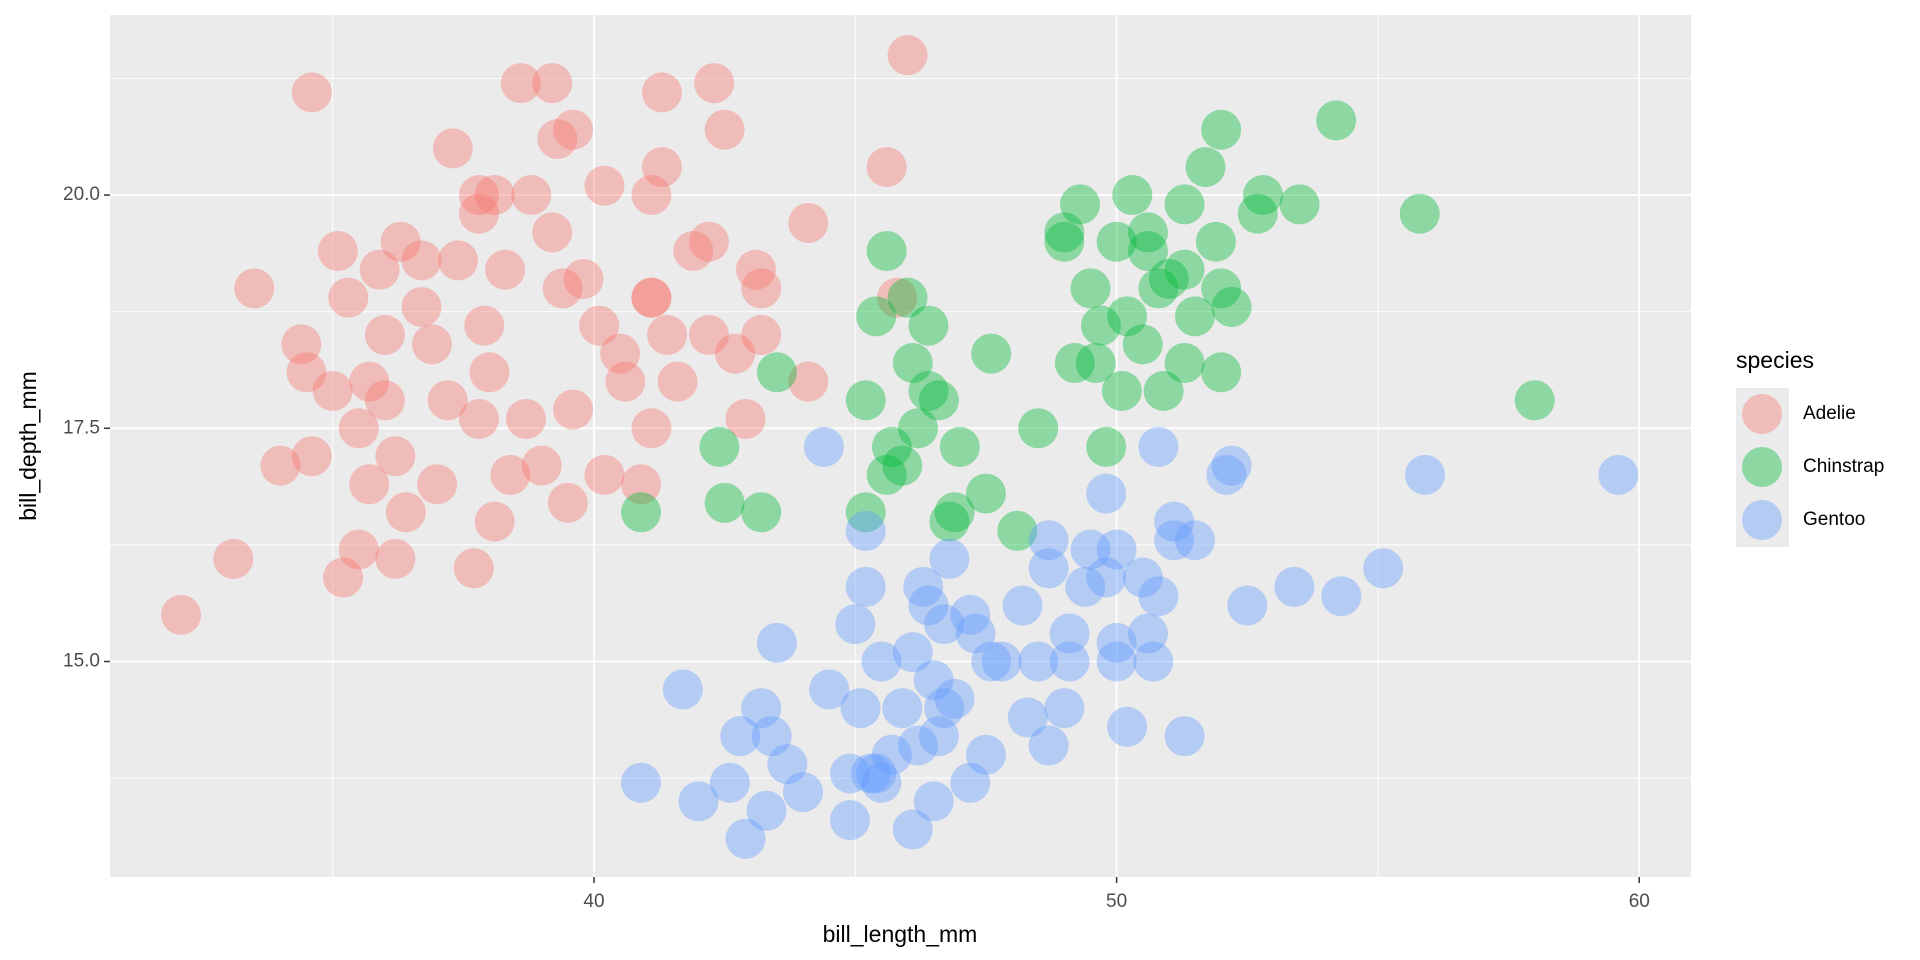  What do you see at coordinates (1762, 467) in the screenshot?
I see `legend-key` at bounding box center [1762, 467].